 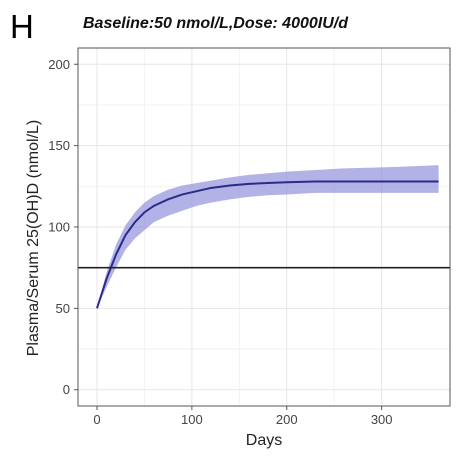 I want to click on y-tick-label: 150, so click(x=59, y=145).